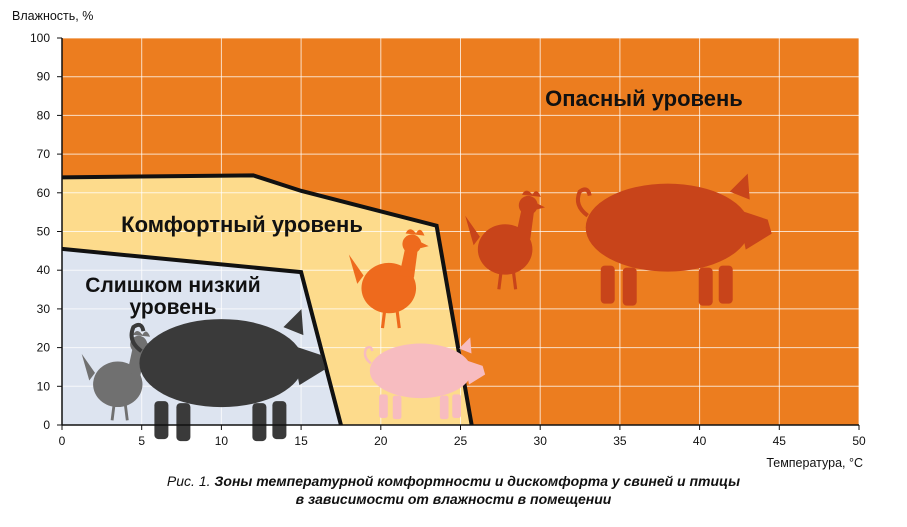  Describe the element at coordinates (242, 224) in the screenshot. I see `zone-label-comfort: Комфортный уровень` at that location.